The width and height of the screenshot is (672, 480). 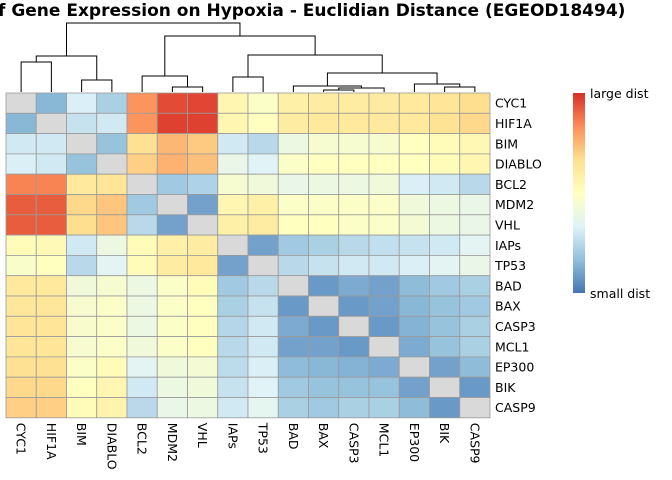 What do you see at coordinates (445, 103) in the screenshot?
I see `heatmap-cell-CYC1-BIK` at bounding box center [445, 103].